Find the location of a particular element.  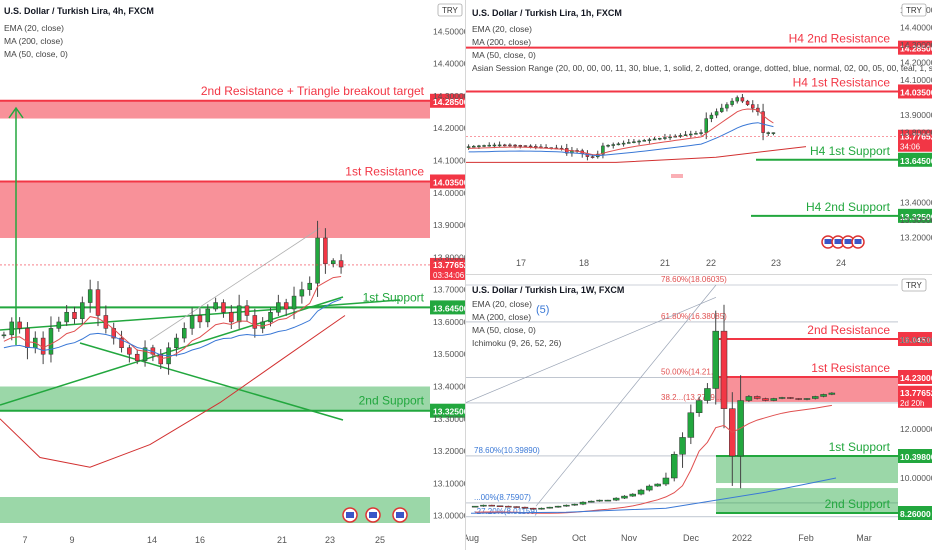

level-label-2: H4 1st Support is located at coordinates (850, 151).